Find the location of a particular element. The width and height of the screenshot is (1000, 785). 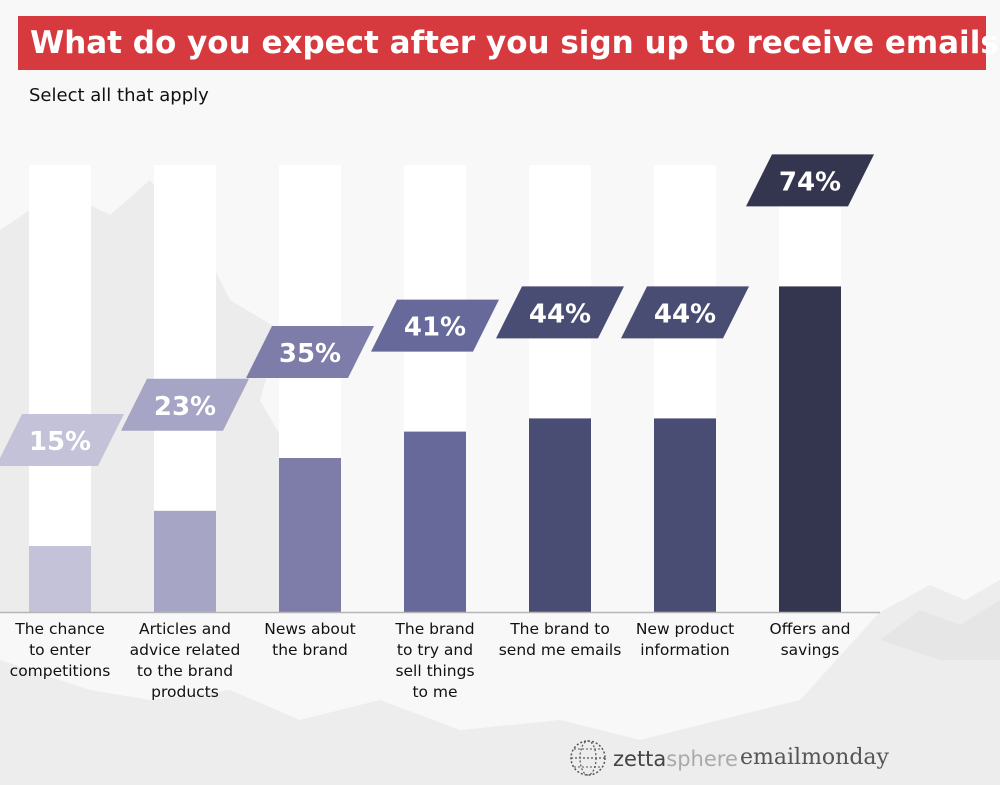

logo-sphere-text: sphere is located at coordinates (702, 759).